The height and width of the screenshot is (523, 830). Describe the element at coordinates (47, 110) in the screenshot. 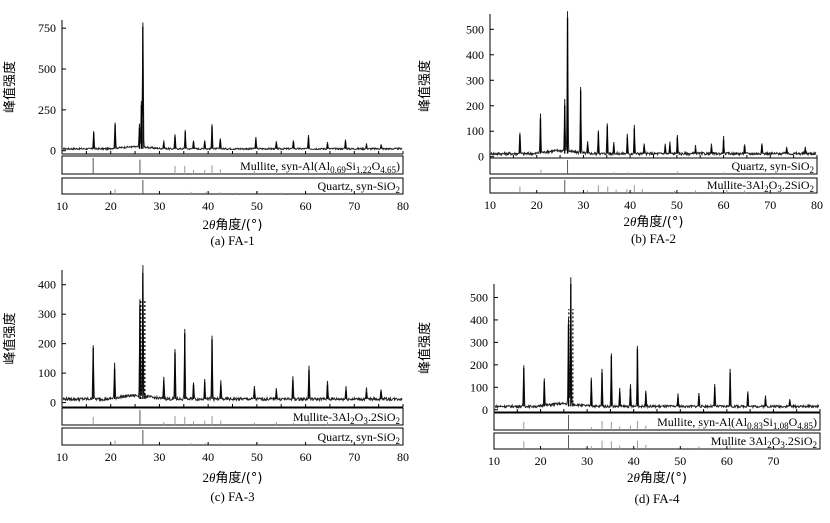

I see `y-tick-label: 250` at that location.